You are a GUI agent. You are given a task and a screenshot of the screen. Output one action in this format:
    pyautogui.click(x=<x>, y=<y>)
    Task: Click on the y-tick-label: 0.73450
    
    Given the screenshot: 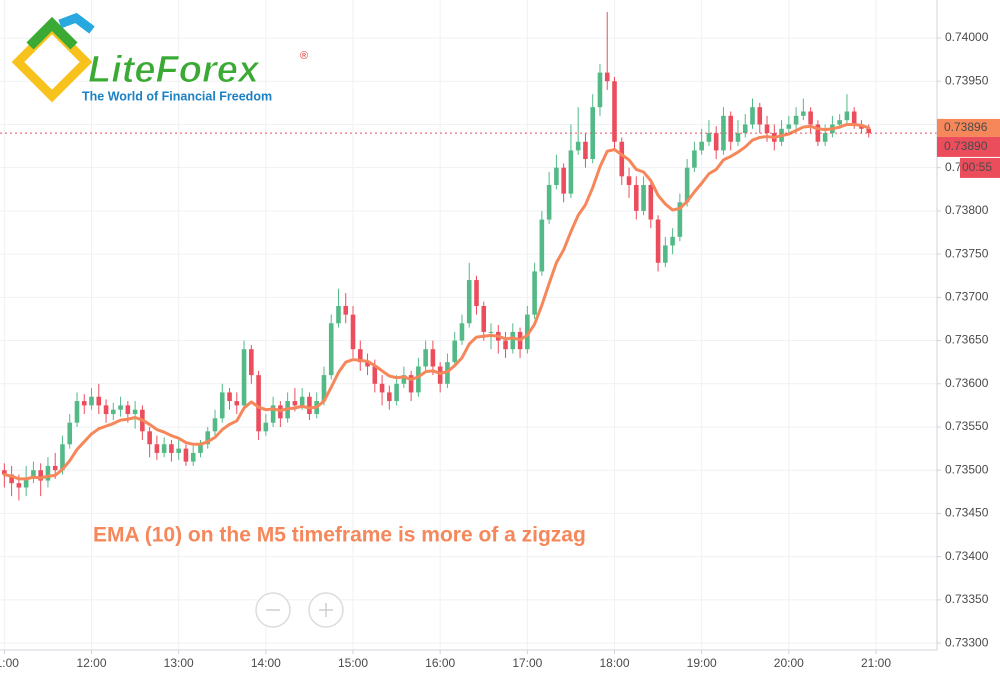 What is the action you would take?
    pyautogui.click(x=967, y=513)
    